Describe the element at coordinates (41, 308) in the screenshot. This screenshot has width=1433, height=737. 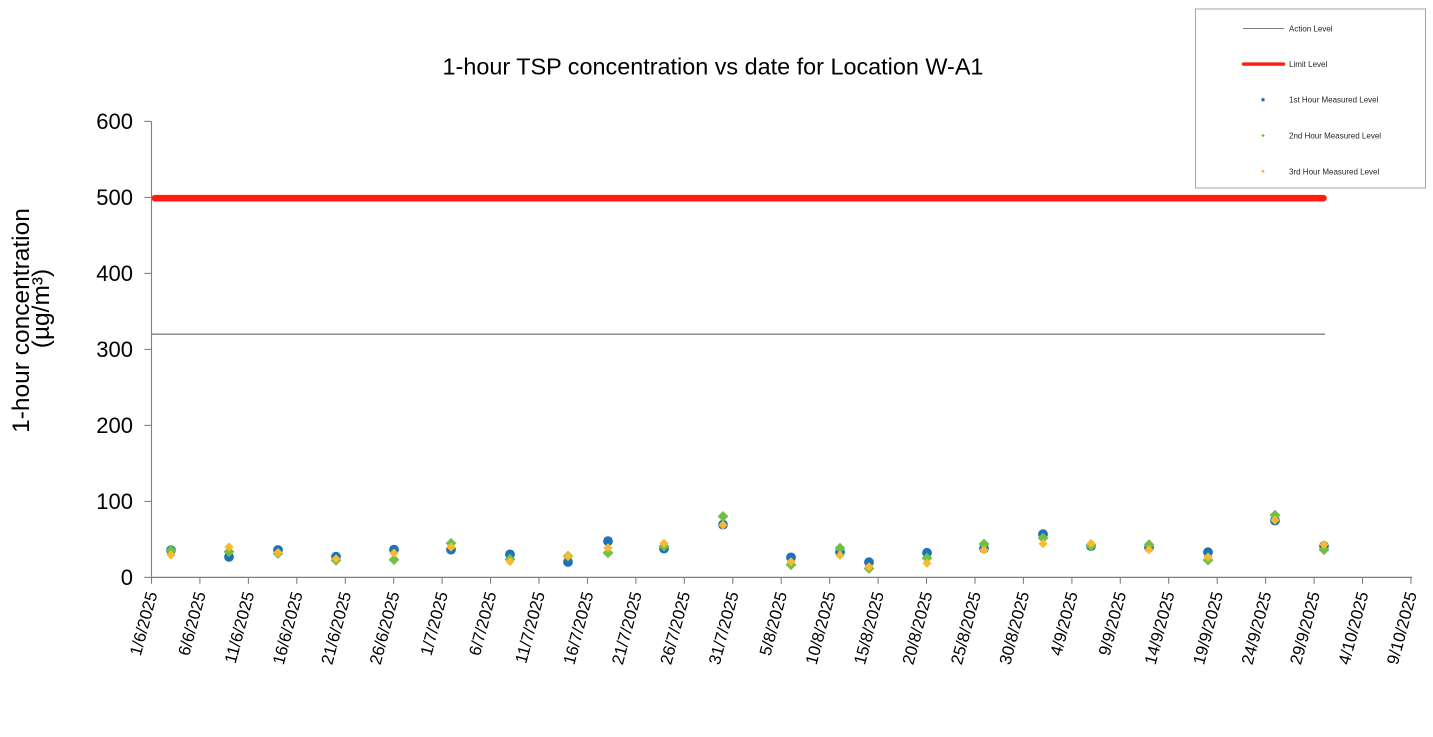
I see `svg-text: (µg/m³)` at that location.